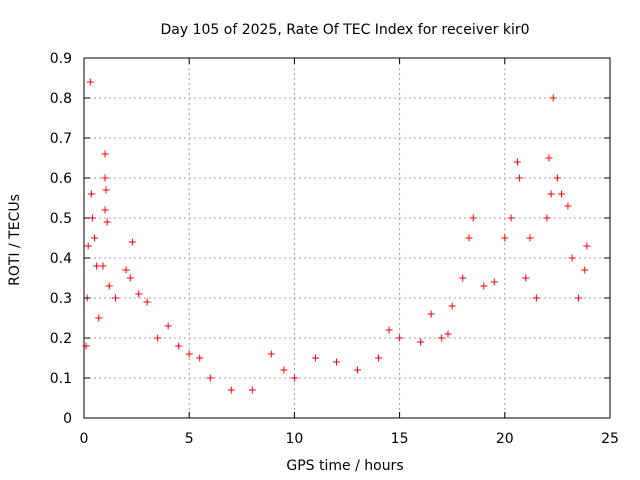 The height and width of the screenshot is (480, 640). Describe the element at coordinates (84, 439) in the screenshot. I see `x-tick-label: 0` at that location.